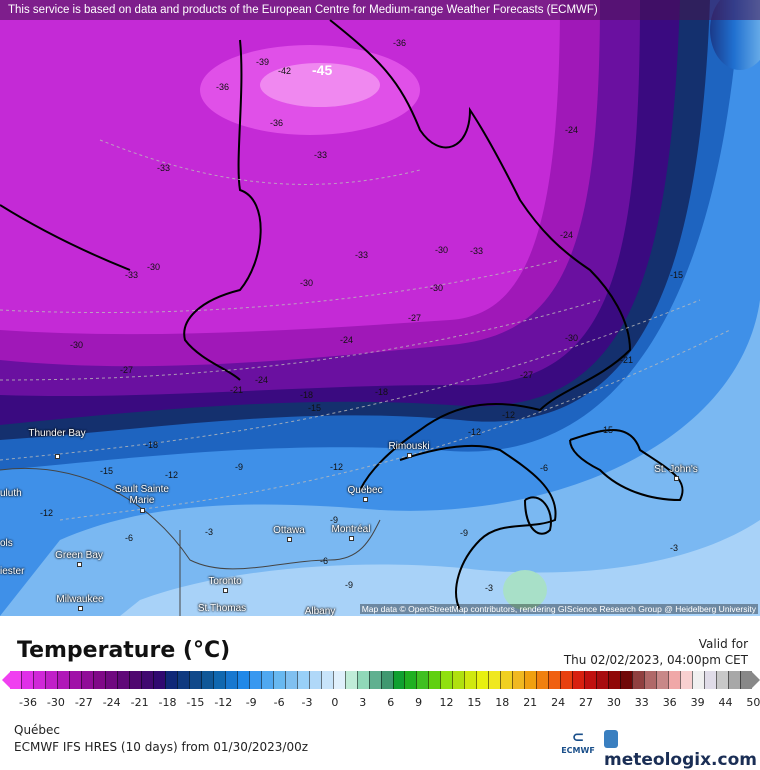 The image size is (760, 770). I want to click on isotherm-label: -18, so click(152, 445).